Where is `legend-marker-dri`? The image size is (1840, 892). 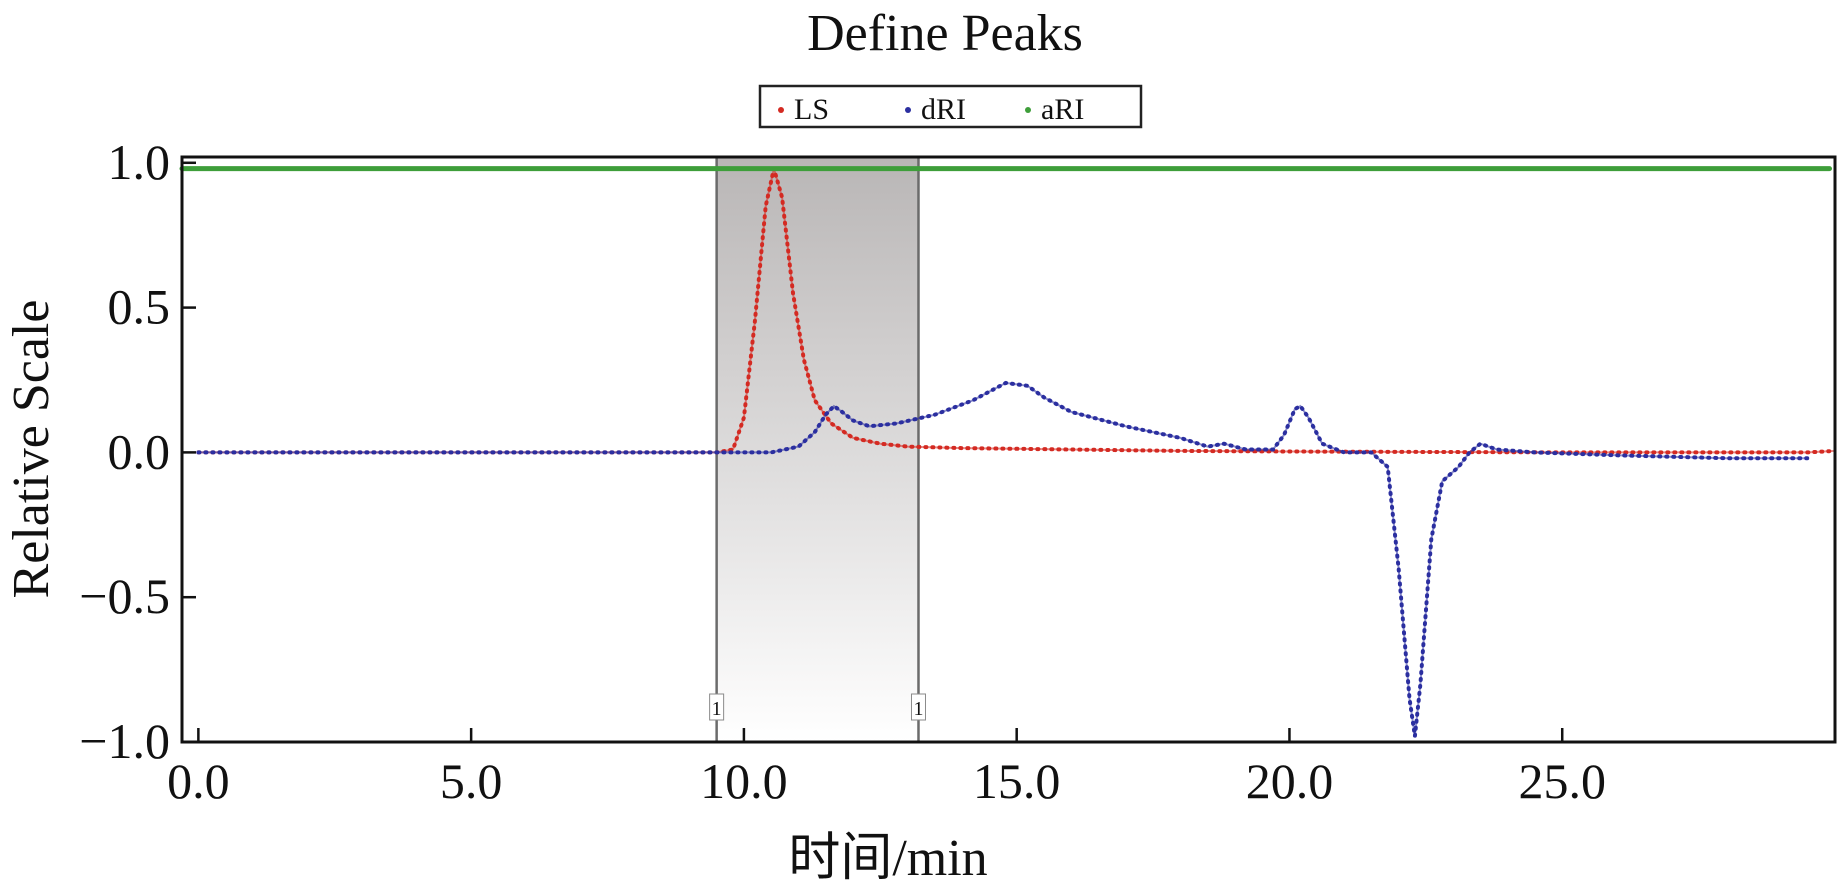
legend-marker-dri is located at coordinates (908, 110).